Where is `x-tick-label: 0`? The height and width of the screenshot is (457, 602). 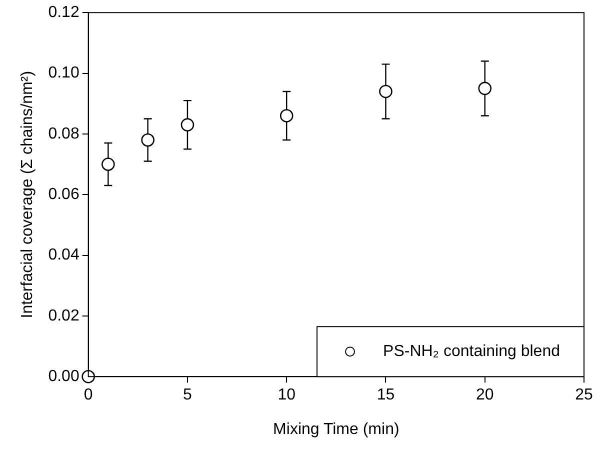 x-tick-label: 0 is located at coordinates (88, 395).